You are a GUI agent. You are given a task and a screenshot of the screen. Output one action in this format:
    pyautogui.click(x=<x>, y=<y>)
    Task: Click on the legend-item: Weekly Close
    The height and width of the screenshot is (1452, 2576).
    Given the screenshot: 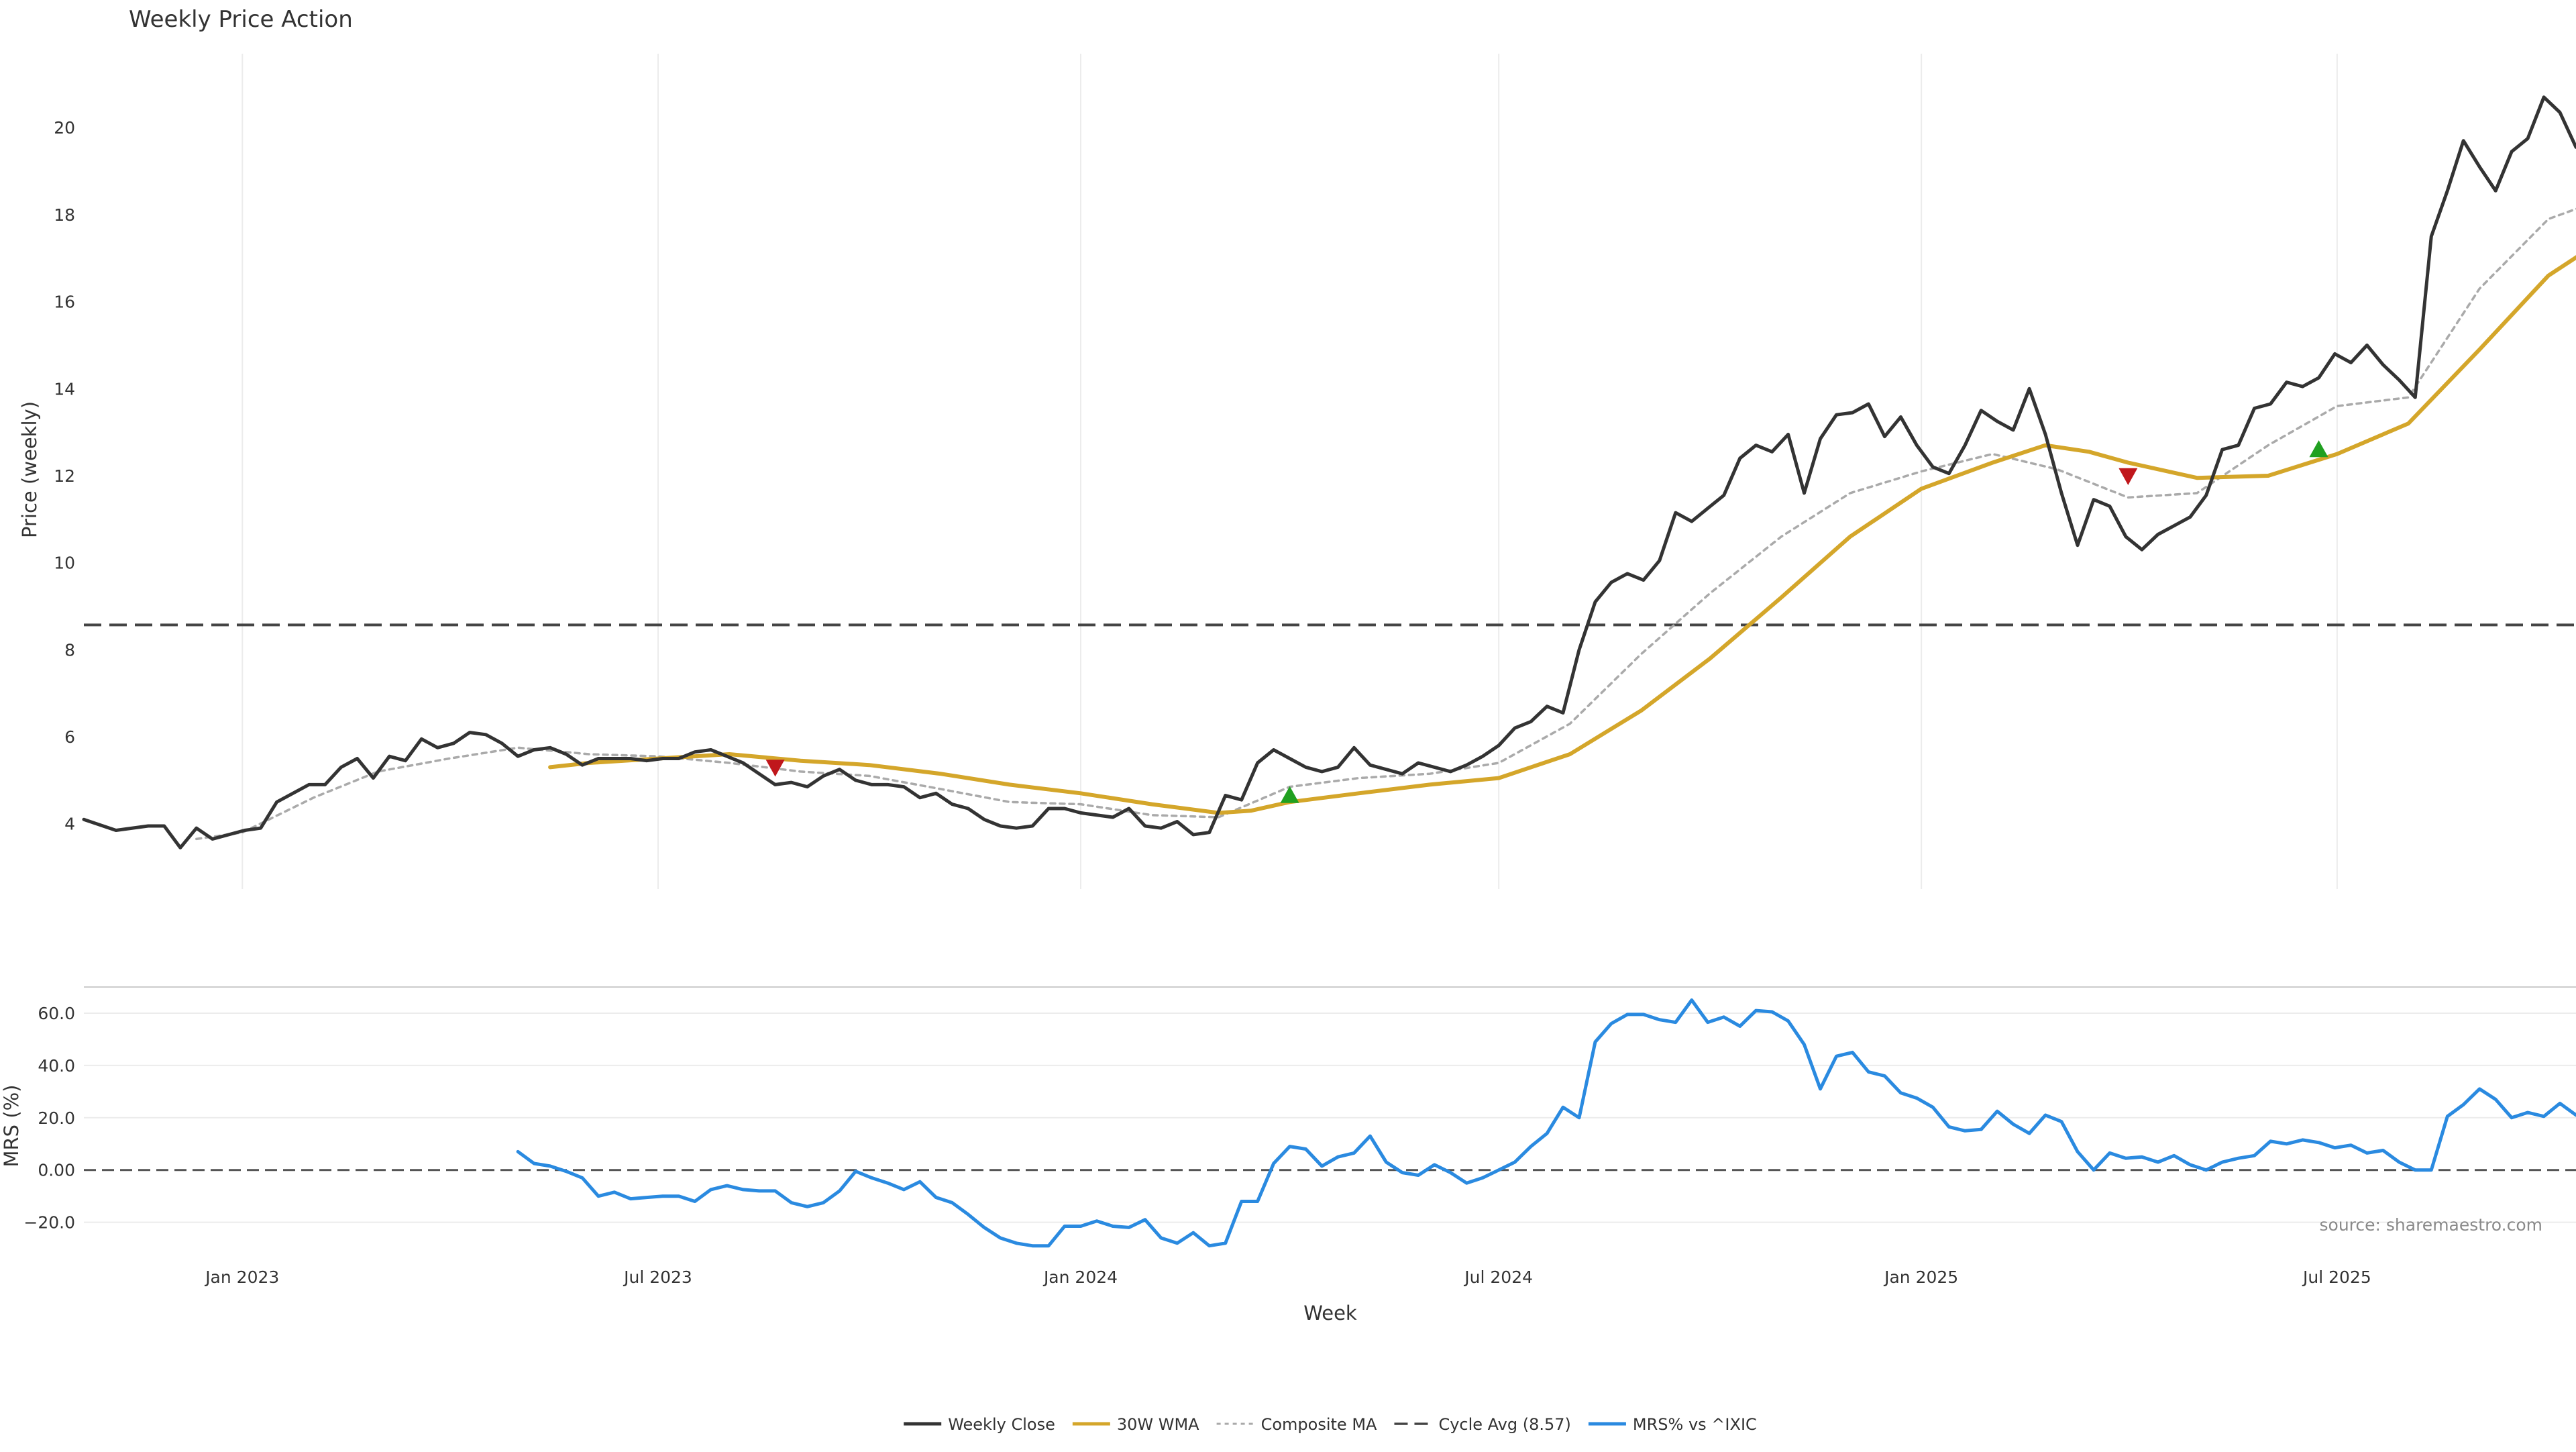 What is the action you would take?
    pyautogui.click(x=979, y=1424)
    